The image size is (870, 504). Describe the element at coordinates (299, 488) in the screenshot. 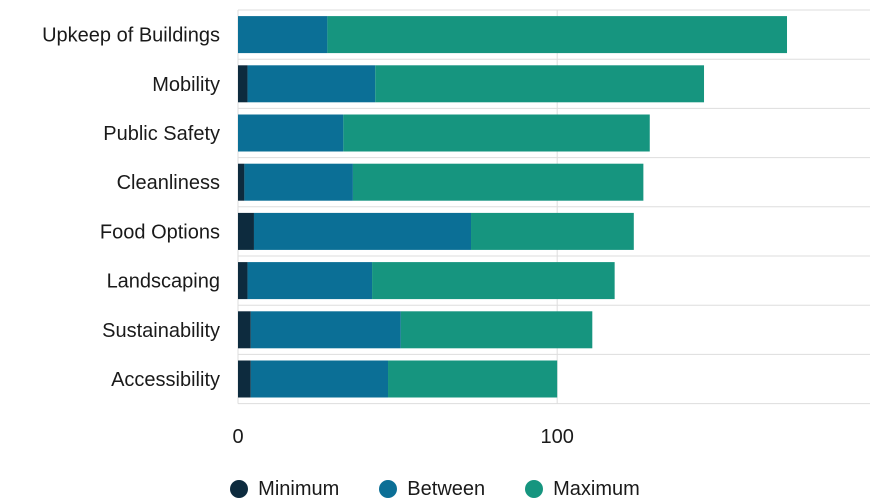

I see `legend-label: Minimum` at that location.